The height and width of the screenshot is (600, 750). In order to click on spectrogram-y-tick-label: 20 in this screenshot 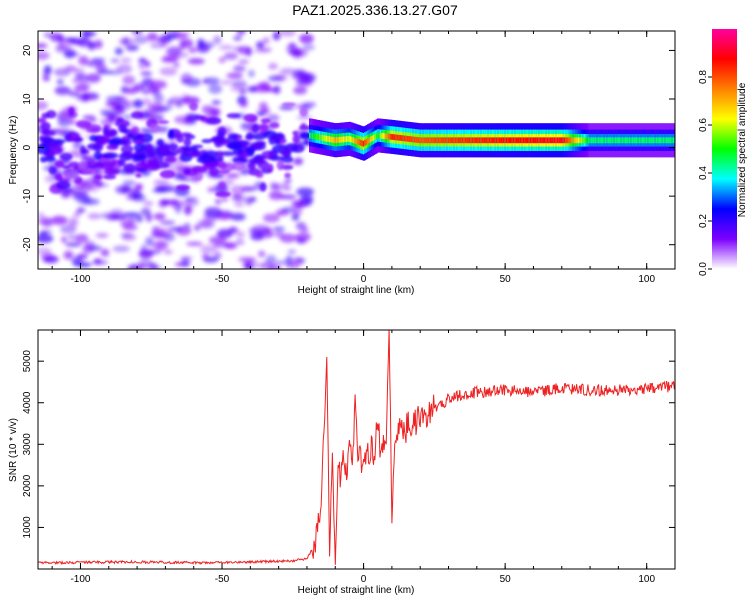, I will do `click(27, 50)`.